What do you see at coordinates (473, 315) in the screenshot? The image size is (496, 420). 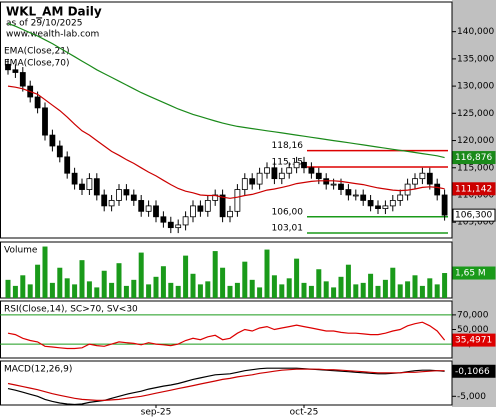 I see `y-tick-label: 70,000` at bounding box center [473, 315].